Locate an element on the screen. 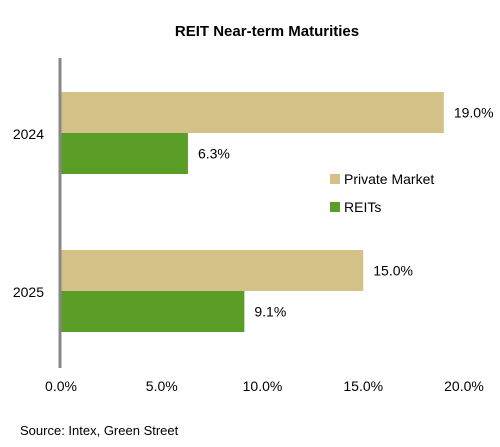 This screenshot has height=447, width=500. x-tick-label: 10.0% is located at coordinates (263, 386).